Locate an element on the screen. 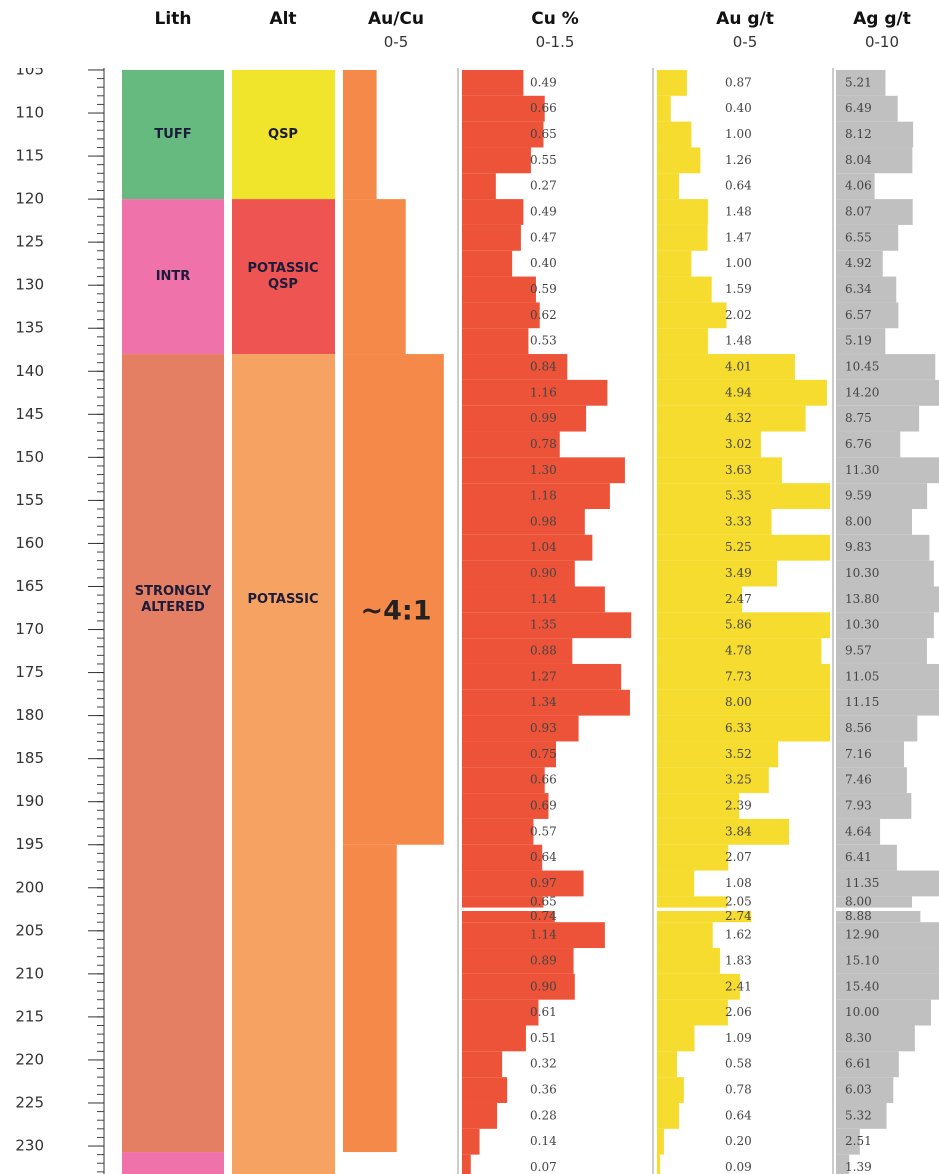 The height and width of the screenshot is (1174, 939). value-label: 10.30 is located at coordinates (862, 573).